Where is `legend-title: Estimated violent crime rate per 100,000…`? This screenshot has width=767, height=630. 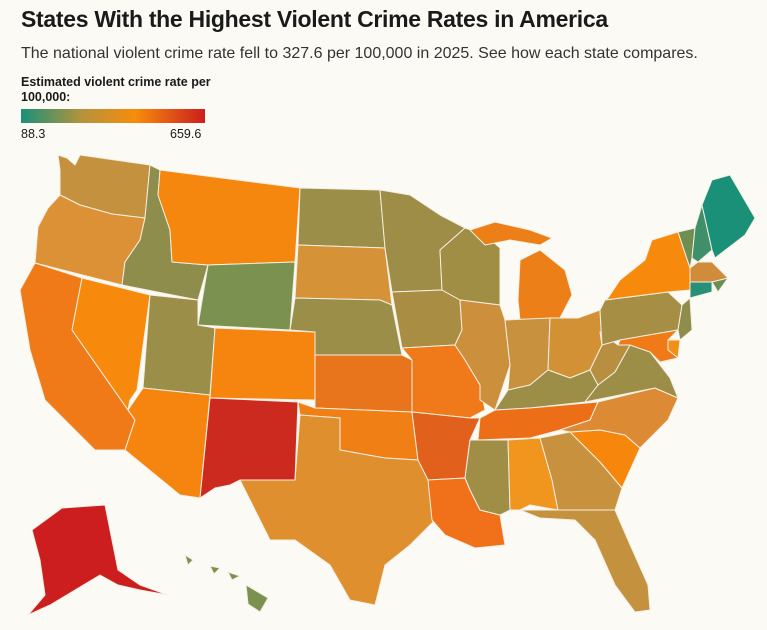
legend-title: Estimated violent crime rate per 100,000… is located at coordinates (116, 89).